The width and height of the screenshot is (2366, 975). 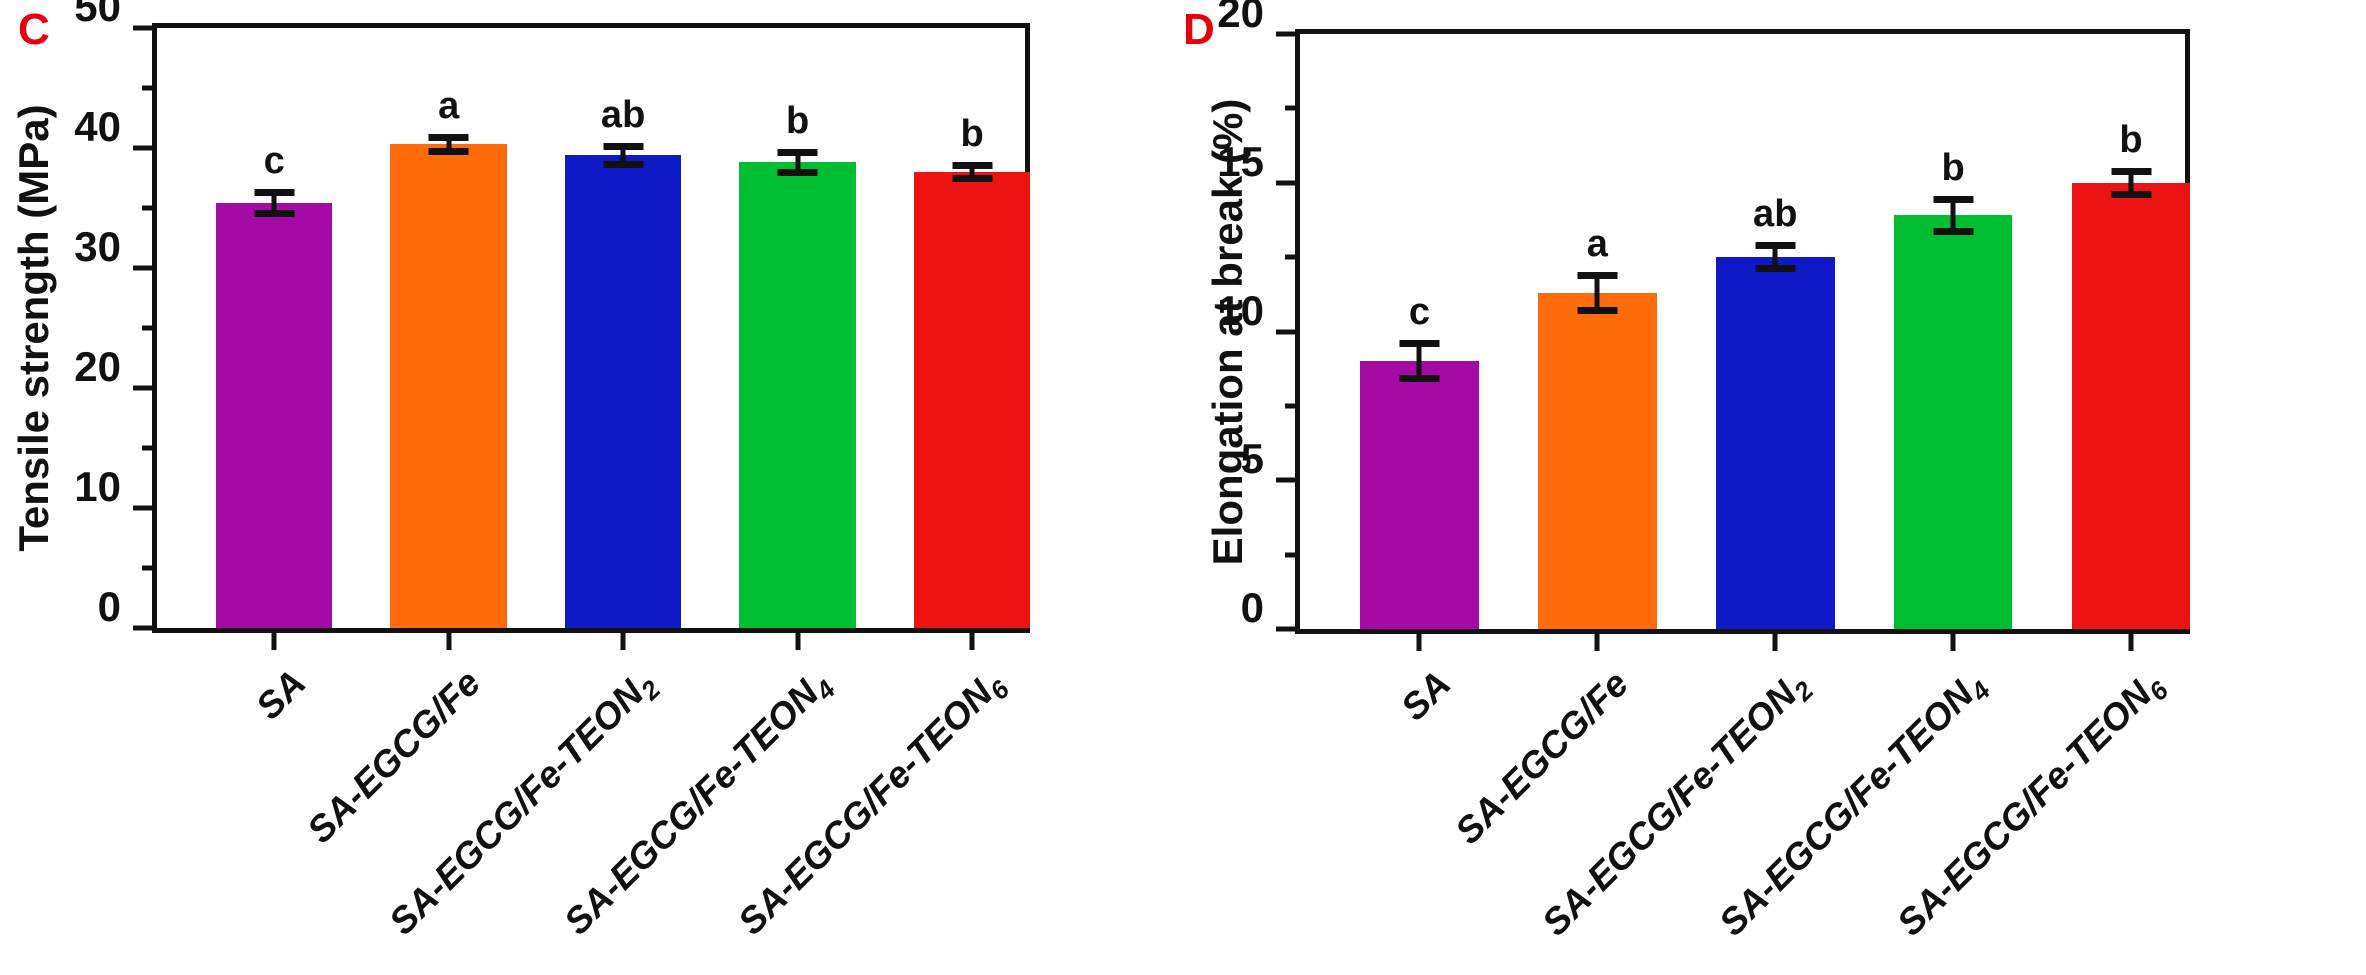 What do you see at coordinates (33, 328) in the screenshot?
I see `y-axis-title-tensile-strength: Tensile strength (MPa)` at bounding box center [33, 328].